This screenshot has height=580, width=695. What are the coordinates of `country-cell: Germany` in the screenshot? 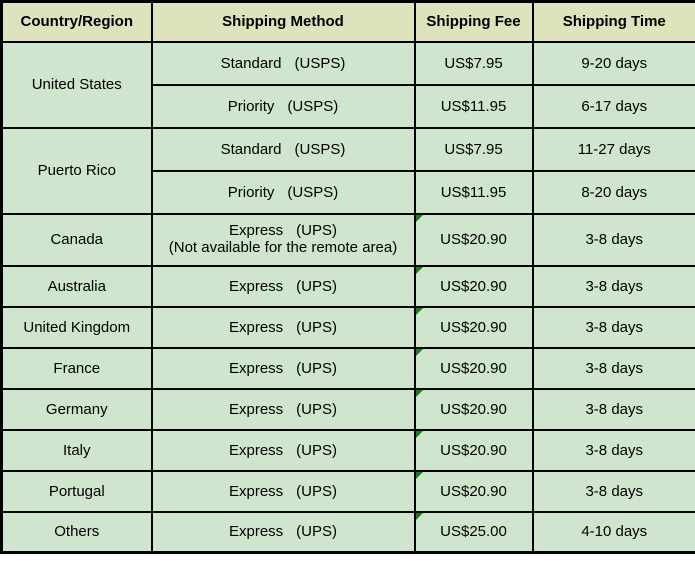 It's located at (76, 409).